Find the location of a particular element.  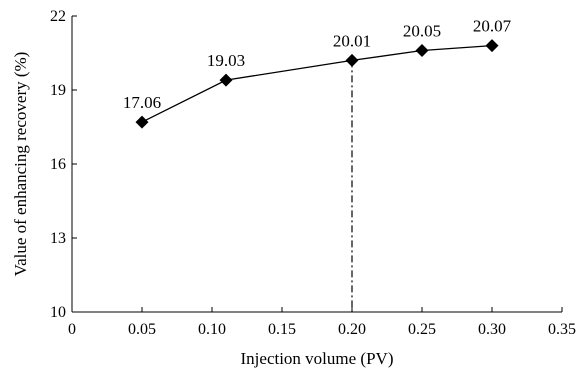

x-tick-label: 0.05 is located at coordinates (142, 329).